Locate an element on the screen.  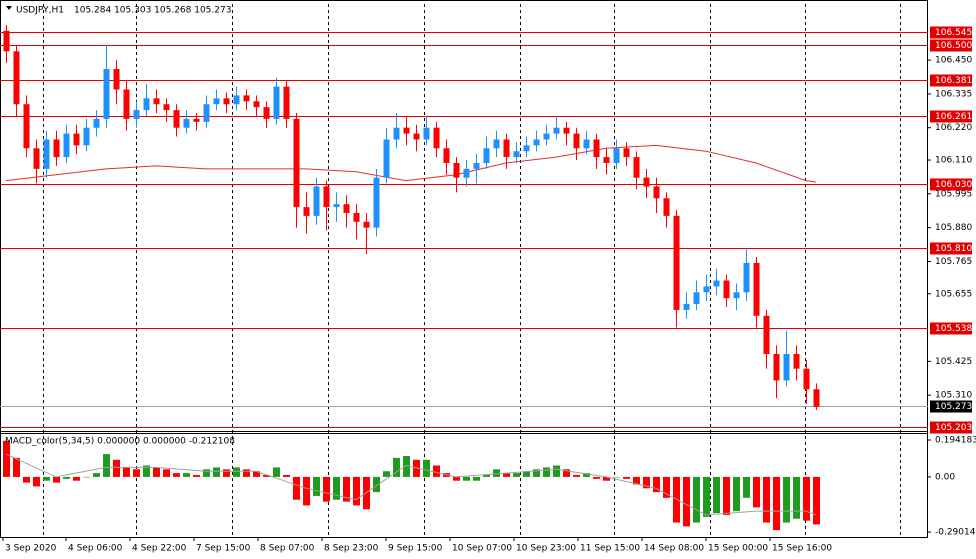
price-tag is located at coordinates (951, 406).